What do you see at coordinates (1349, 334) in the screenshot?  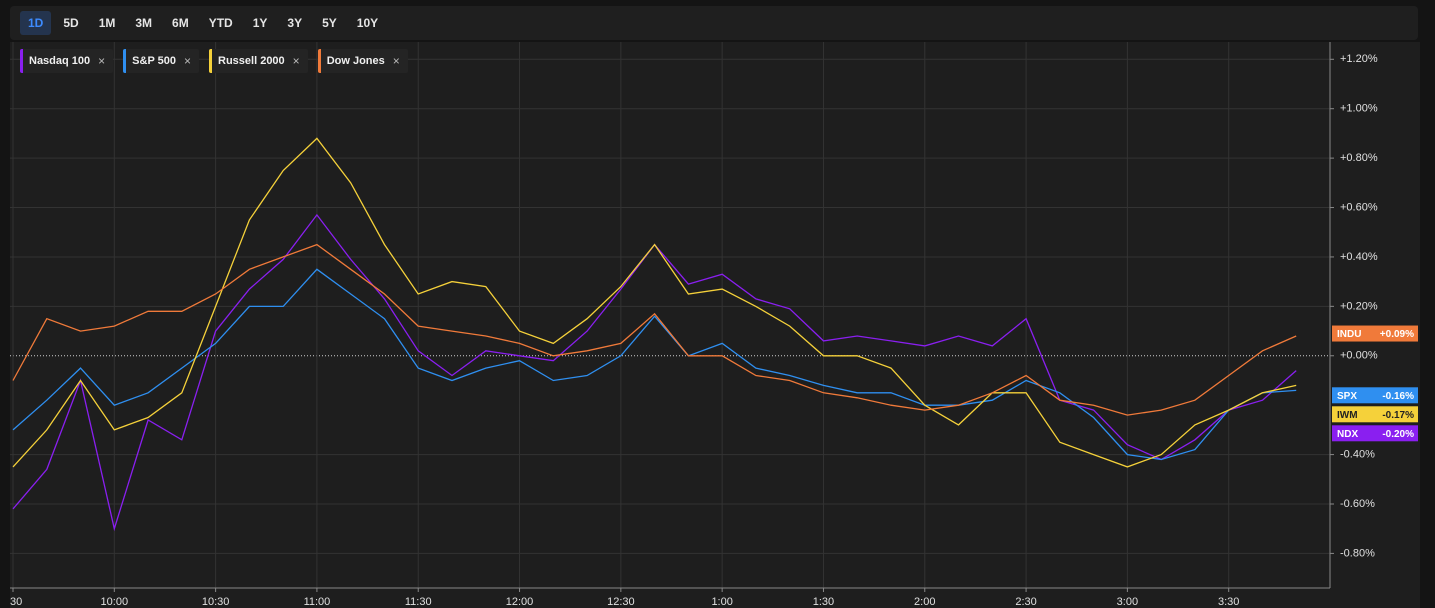 I see `badge-symbol: INDU` at bounding box center [1349, 334].